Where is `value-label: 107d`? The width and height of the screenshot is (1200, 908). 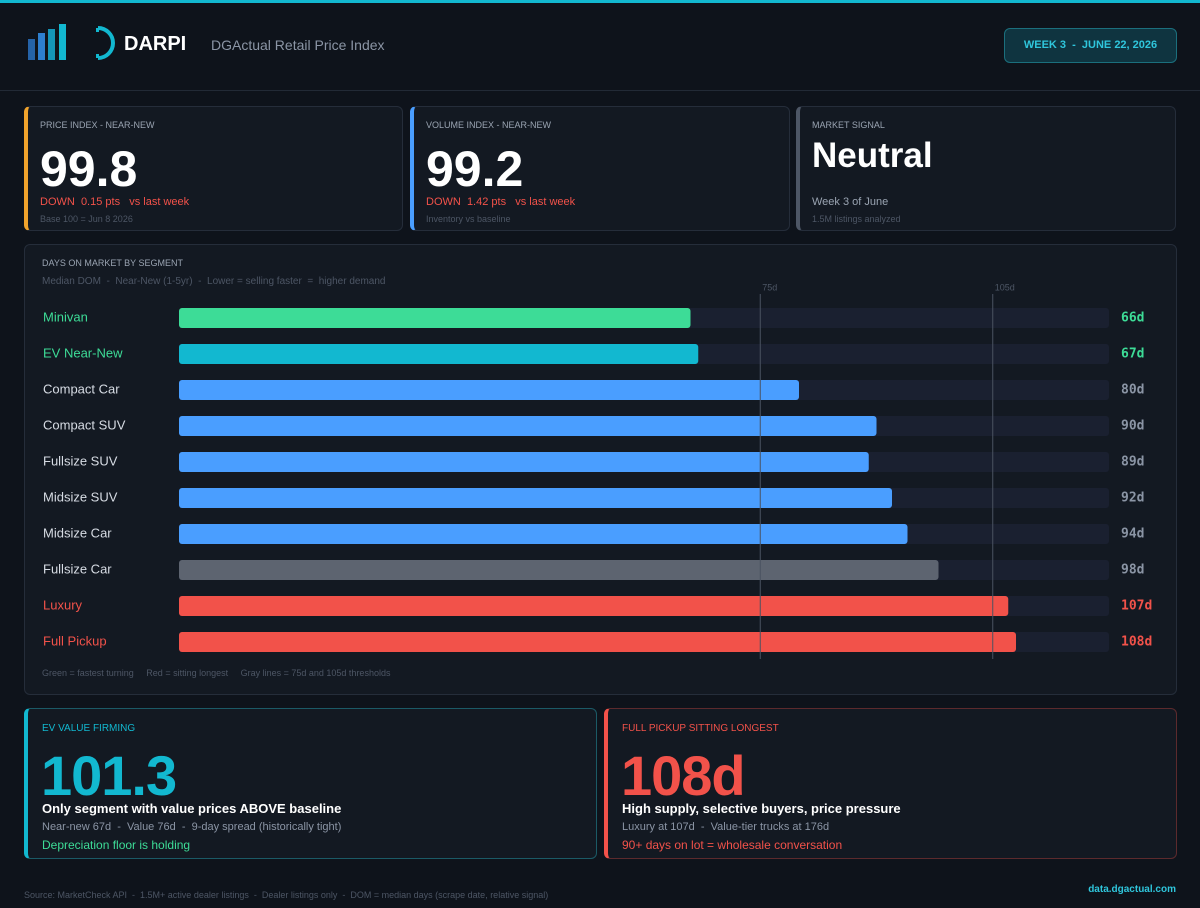 value-label: 107d is located at coordinates (1136, 606).